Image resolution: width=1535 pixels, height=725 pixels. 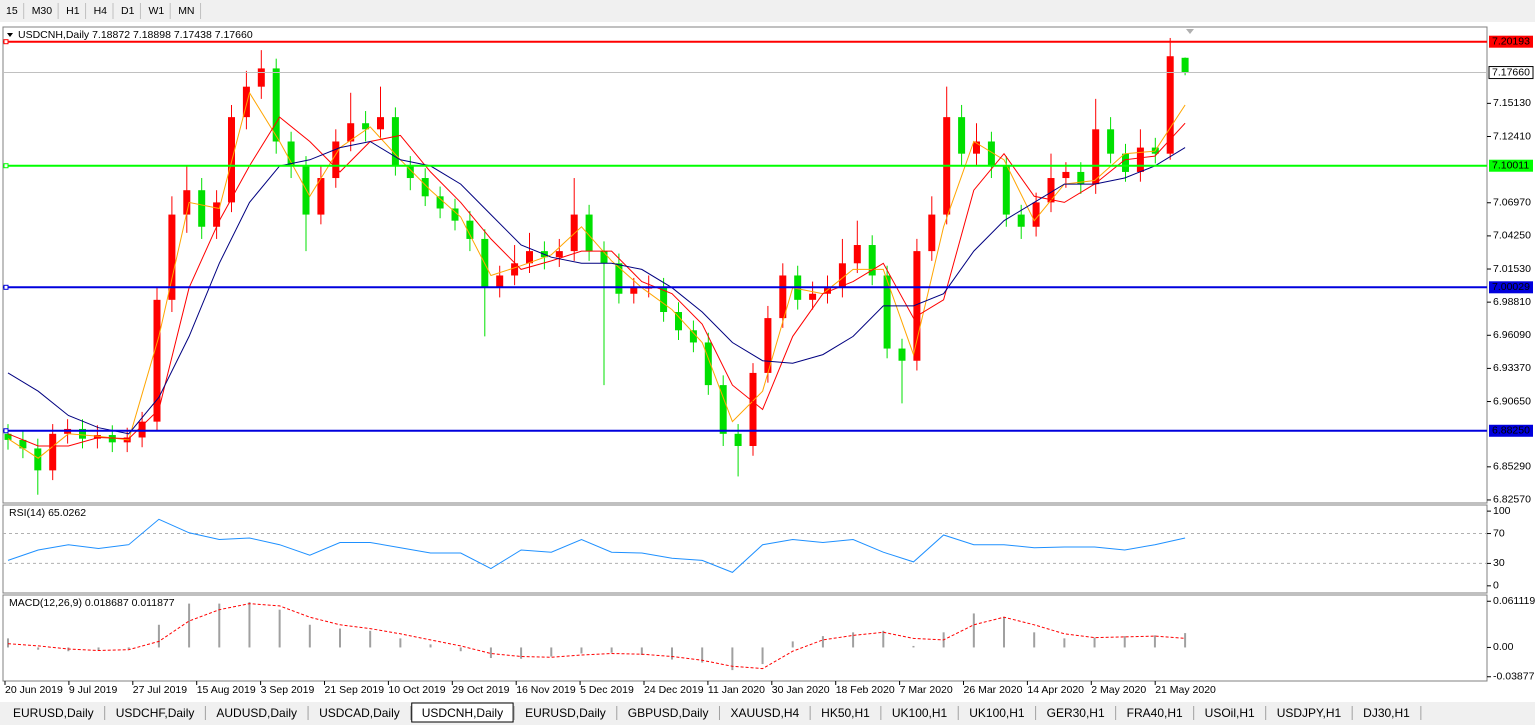 I want to click on timeframe-button: 15, so click(x=12, y=11).